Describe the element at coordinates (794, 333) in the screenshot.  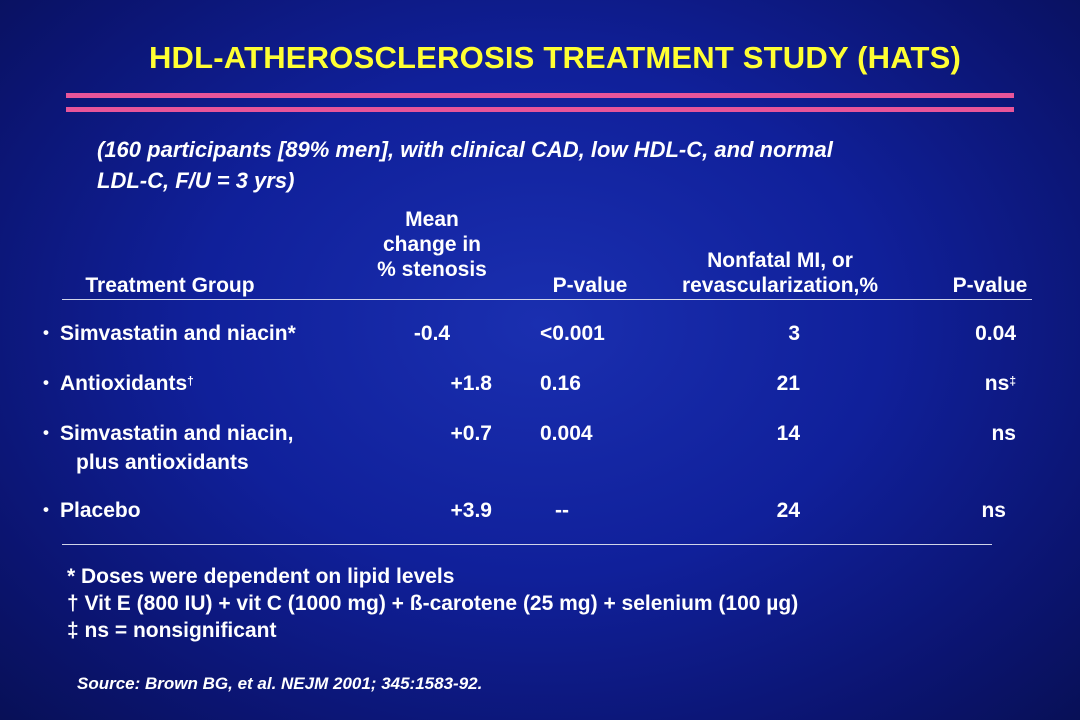
I see `row-events: 3` at that location.